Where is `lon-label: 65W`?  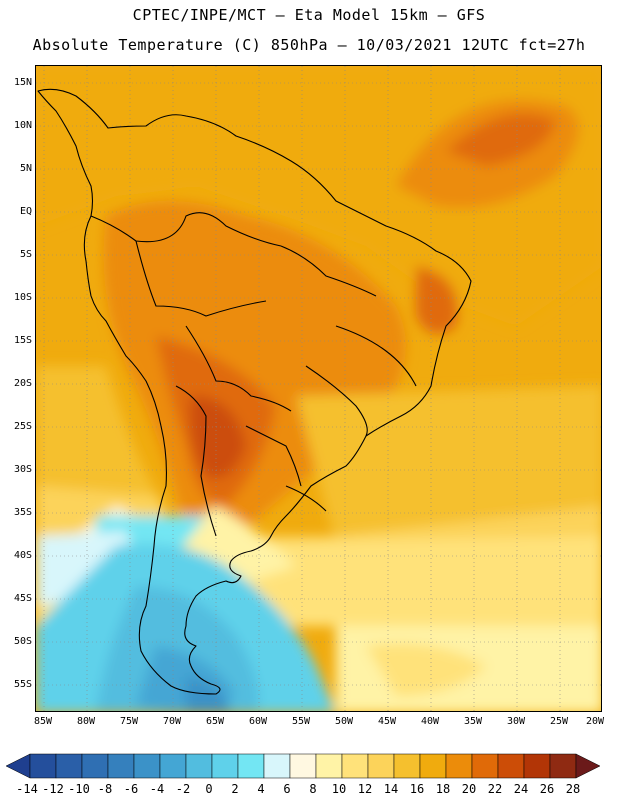 lon-label: 65W is located at coordinates (215, 721).